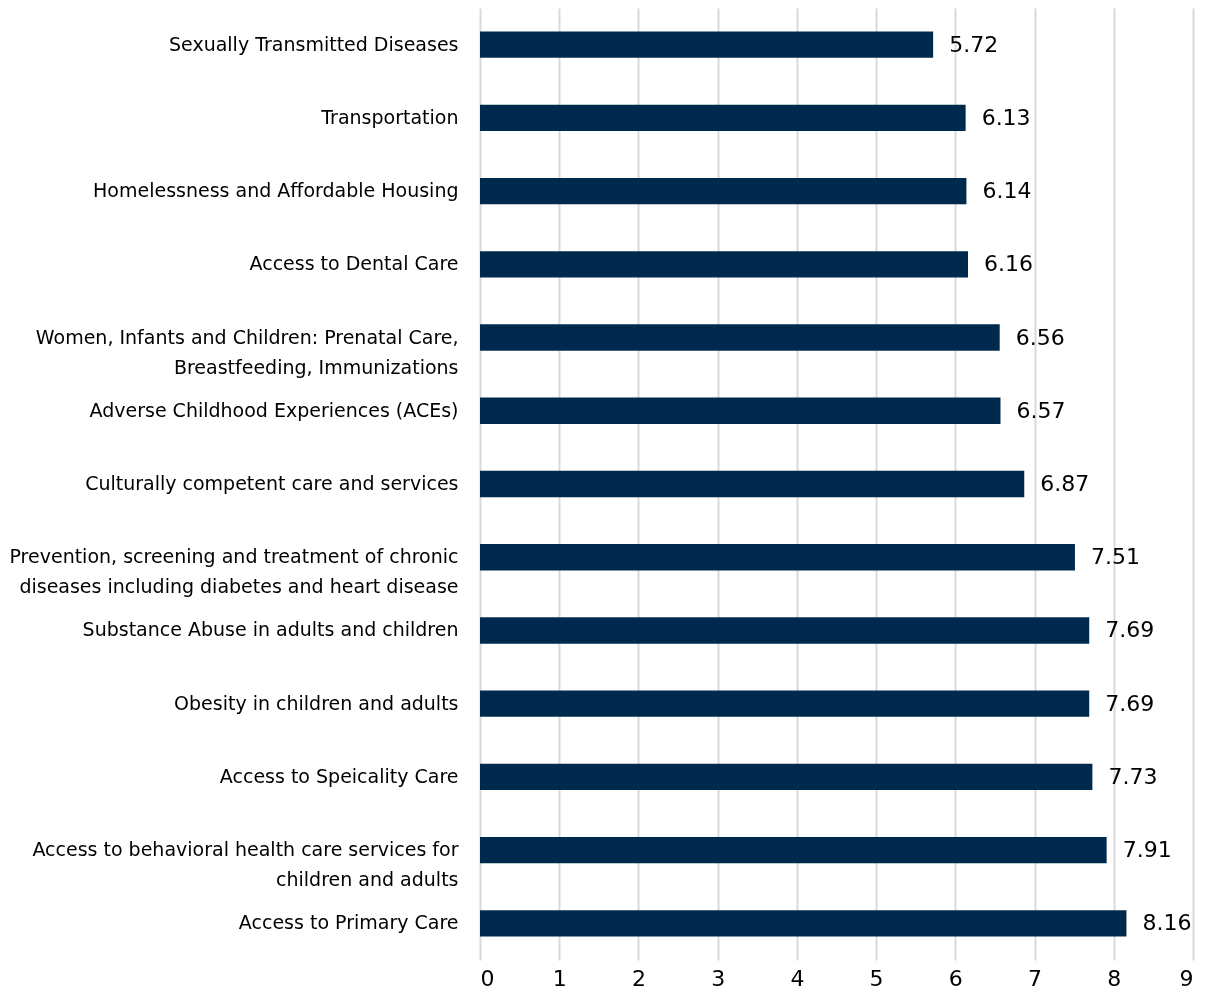  What do you see at coordinates (348, 922) in the screenshot?
I see `y-tick-label: Access to Primary Care` at bounding box center [348, 922].